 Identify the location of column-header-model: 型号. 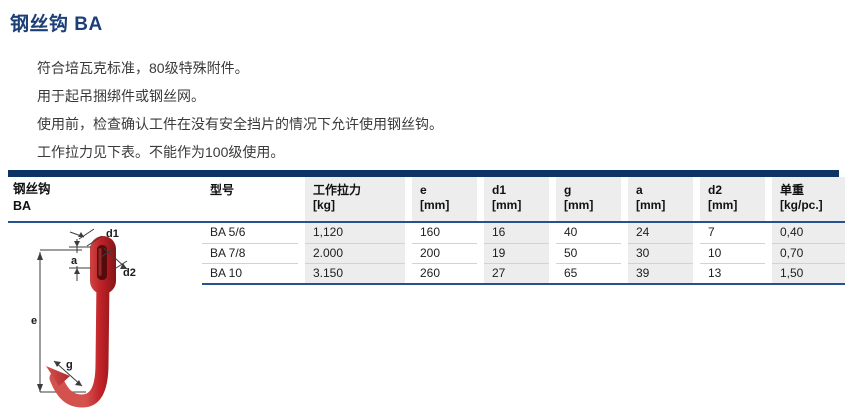
(222, 190).